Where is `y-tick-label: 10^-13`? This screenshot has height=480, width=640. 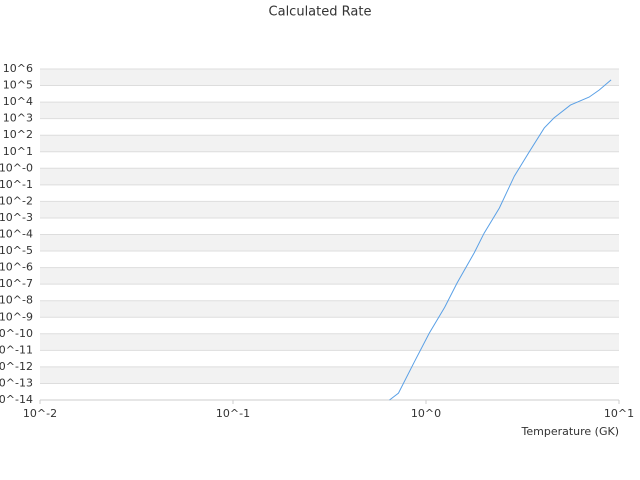 y-tick-label: 10^-13 is located at coordinates (16, 382).